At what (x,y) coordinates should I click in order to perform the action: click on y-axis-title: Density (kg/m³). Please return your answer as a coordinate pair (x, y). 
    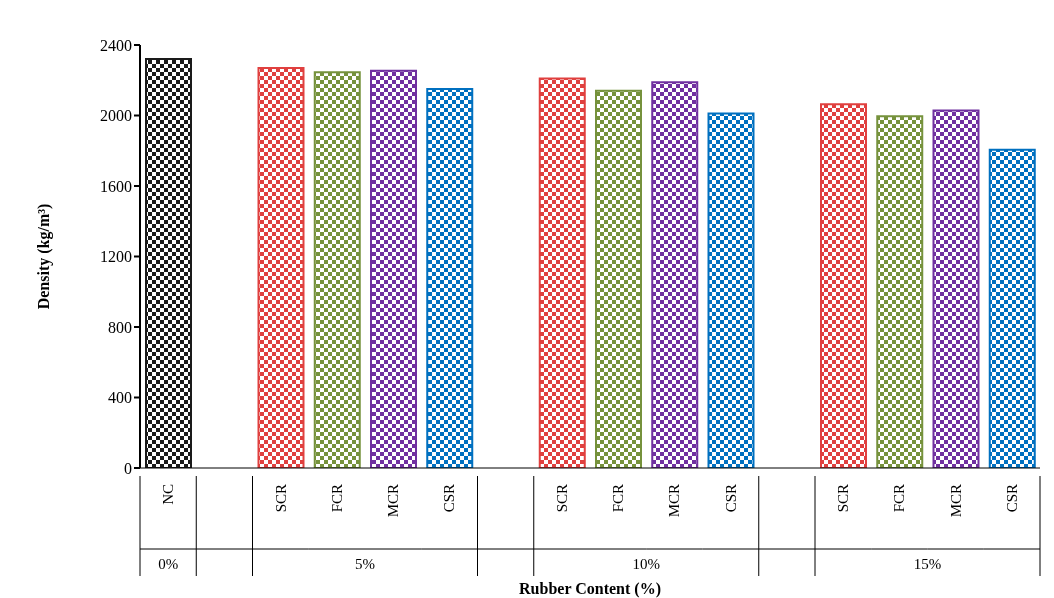
    Looking at the image, I should click on (43, 256).